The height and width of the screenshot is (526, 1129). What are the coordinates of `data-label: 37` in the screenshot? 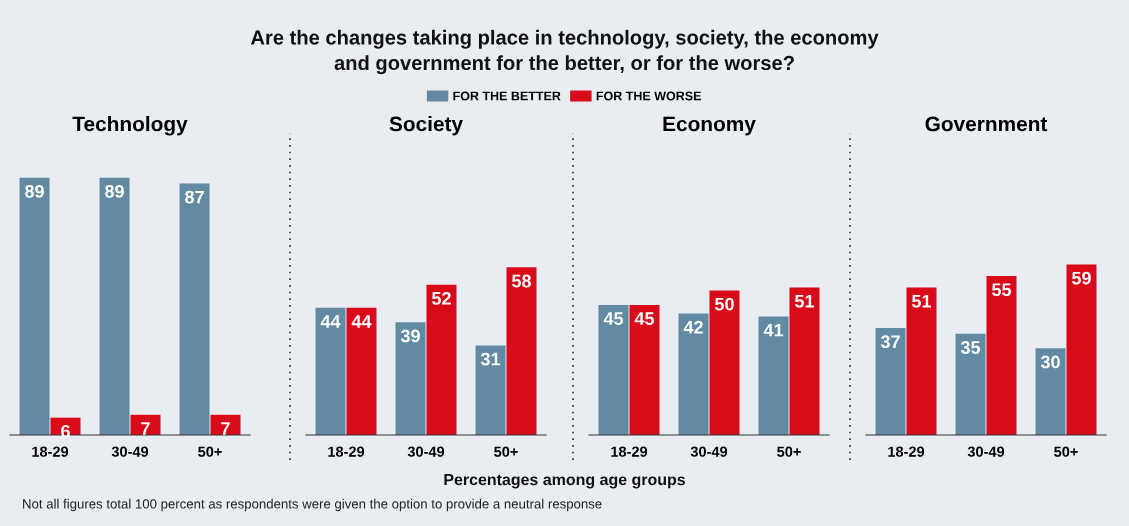 It's located at (890, 342).